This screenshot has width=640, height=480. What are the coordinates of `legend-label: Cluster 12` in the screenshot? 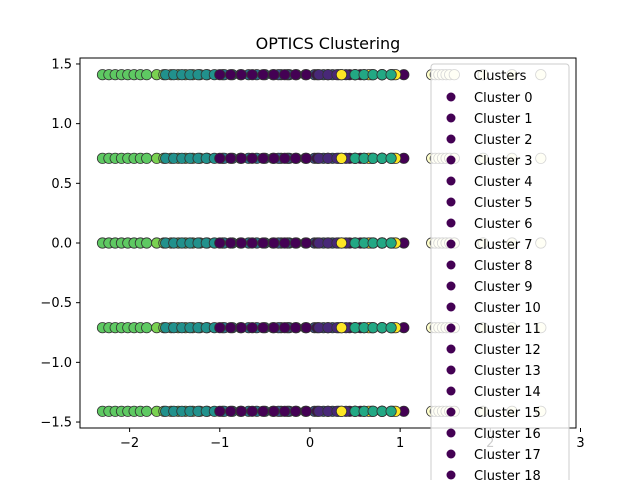 It's located at (507, 350).